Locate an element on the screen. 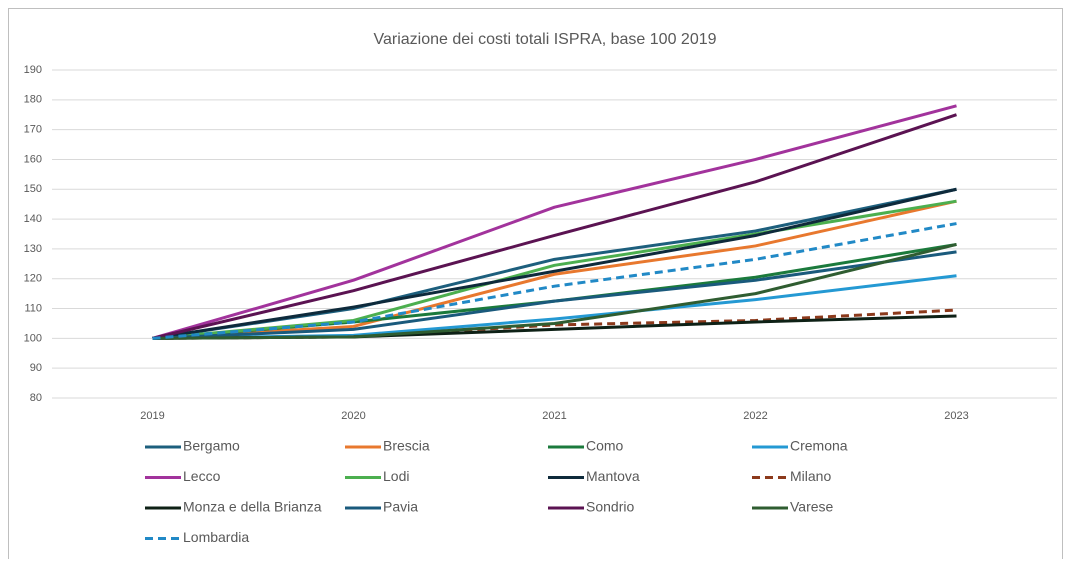  legend-label: Pavia is located at coordinates (400, 507).